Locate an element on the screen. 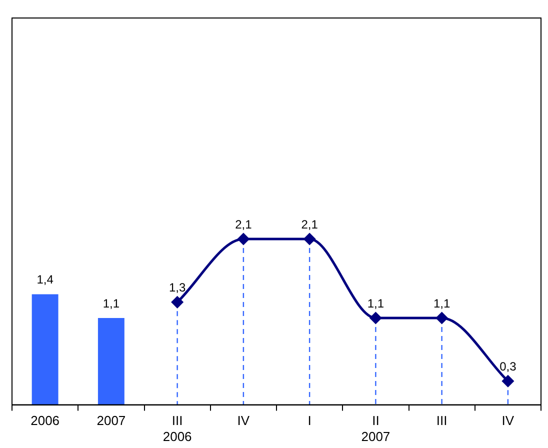  x-tick-label: III 2006 is located at coordinates (177, 428).